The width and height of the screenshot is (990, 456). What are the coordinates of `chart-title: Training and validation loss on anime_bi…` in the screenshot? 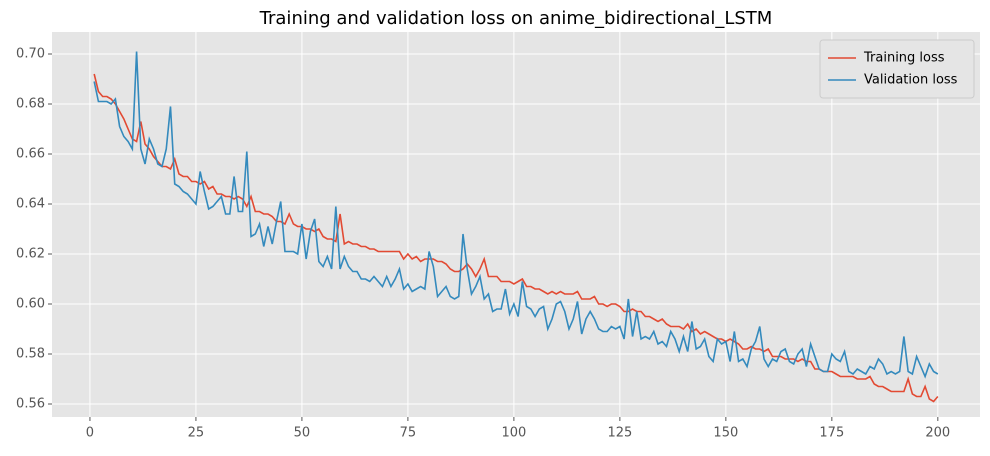 It's located at (516, 18).